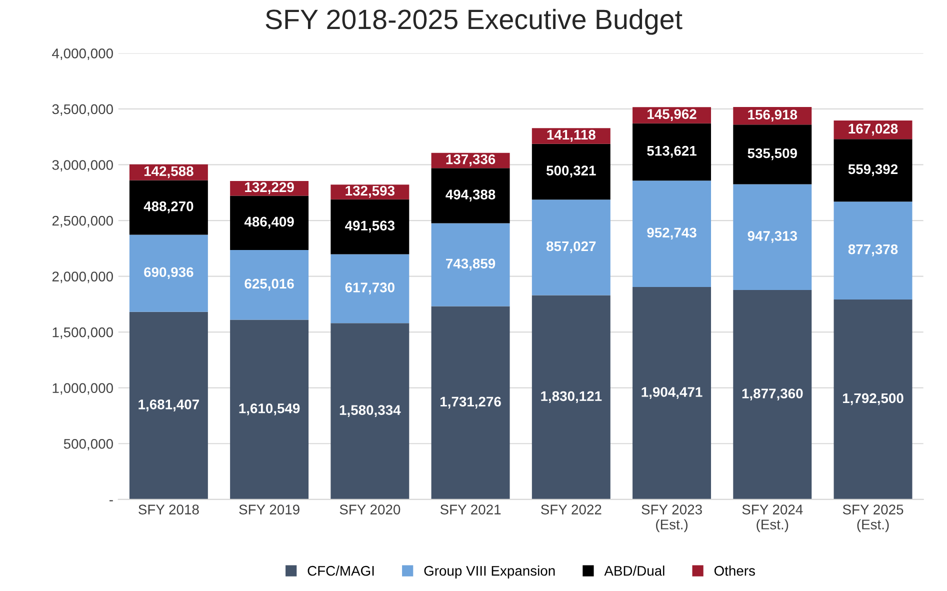  I want to click on data-label: 625,016, so click(269, 284).